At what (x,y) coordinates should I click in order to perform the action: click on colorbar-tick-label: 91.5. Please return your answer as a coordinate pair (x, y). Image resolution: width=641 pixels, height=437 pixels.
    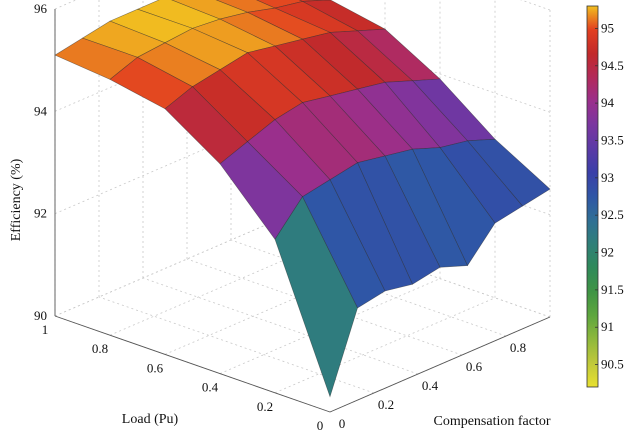
    Looking at the image, I should click on (612, 289).